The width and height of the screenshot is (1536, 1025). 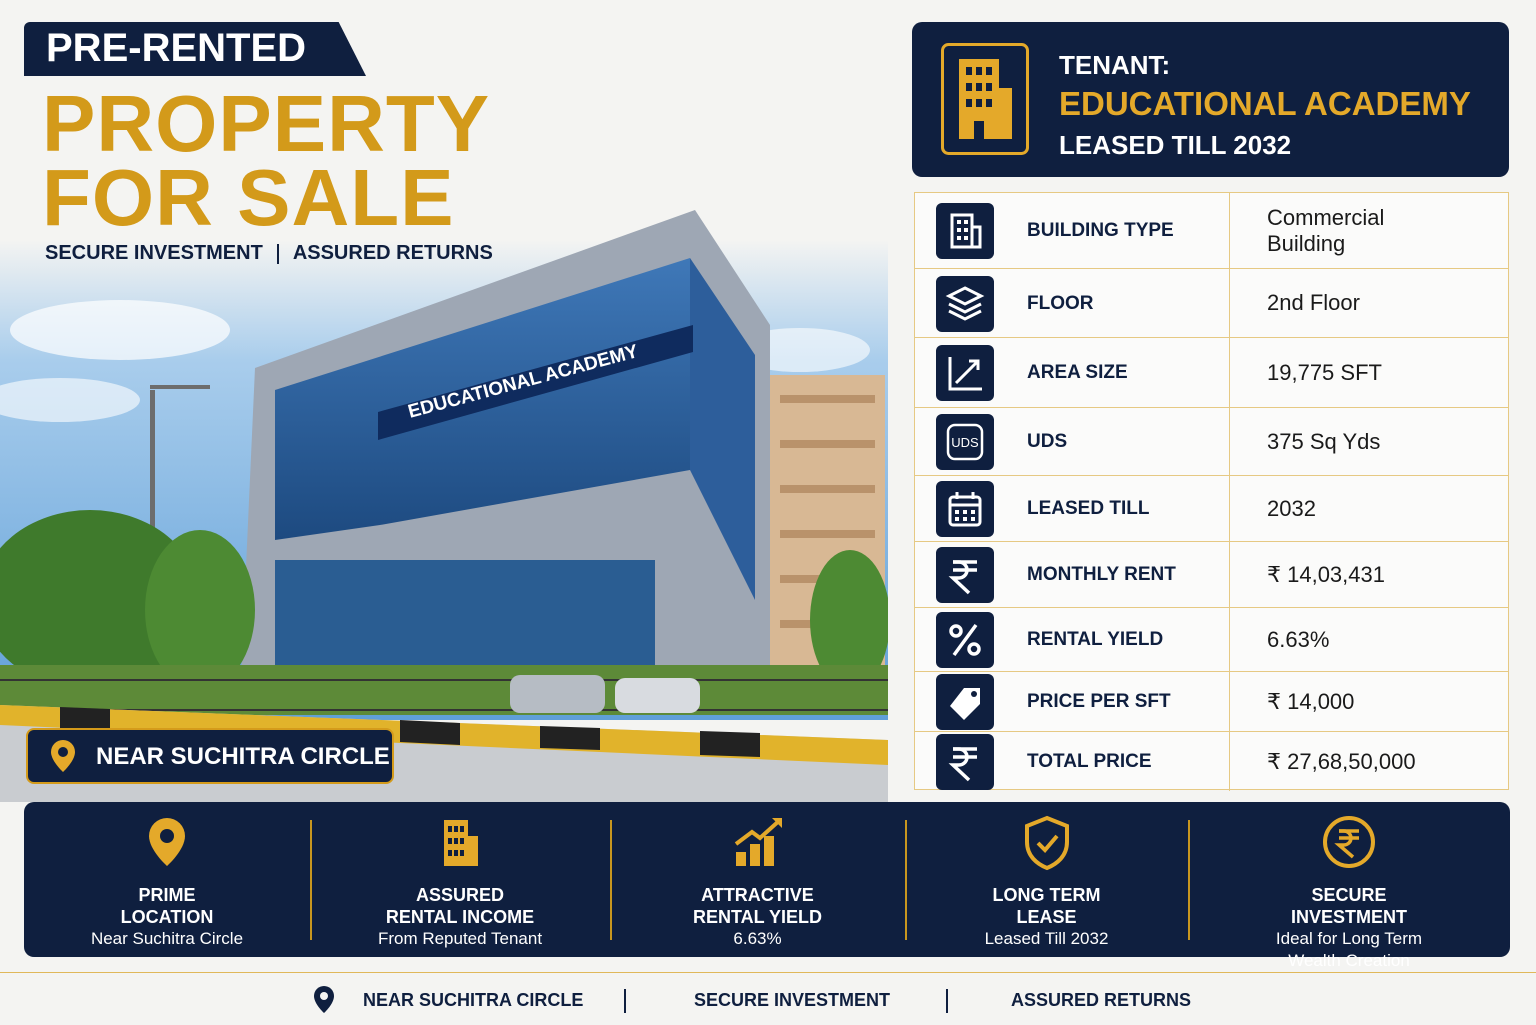 What do you see at coordinates (1348, 441) in the screenshot?
I see `detail-value: 375 Sq Yds` at bounding box center [1348, 441].